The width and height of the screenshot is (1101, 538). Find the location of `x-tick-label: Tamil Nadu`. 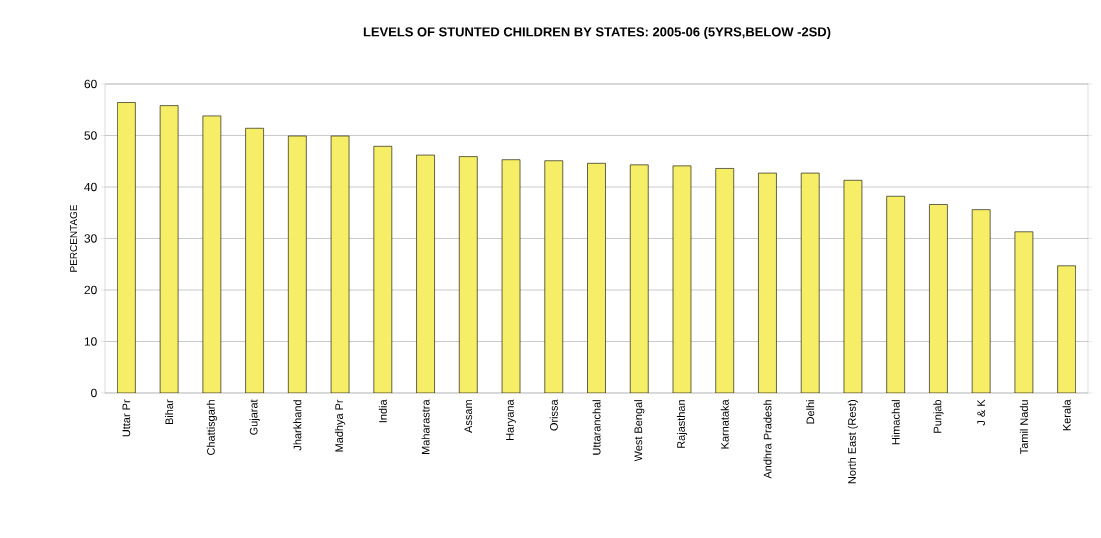

x-tick-label: Tamil Nadu is located at coordinates (1023, 427).